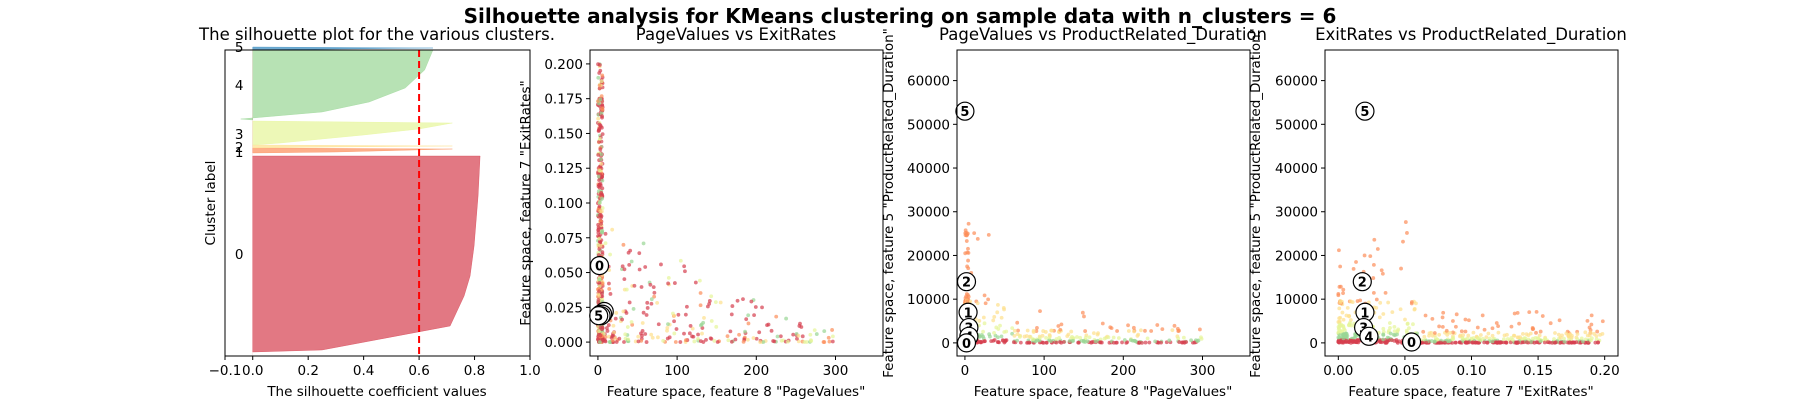 The height and width of the screenshot is (400, 1800). What do you see at coordinates (307, 371) in the screenshot?
I see `x-tick-label: 0.2` at bounding box center [307, 371].